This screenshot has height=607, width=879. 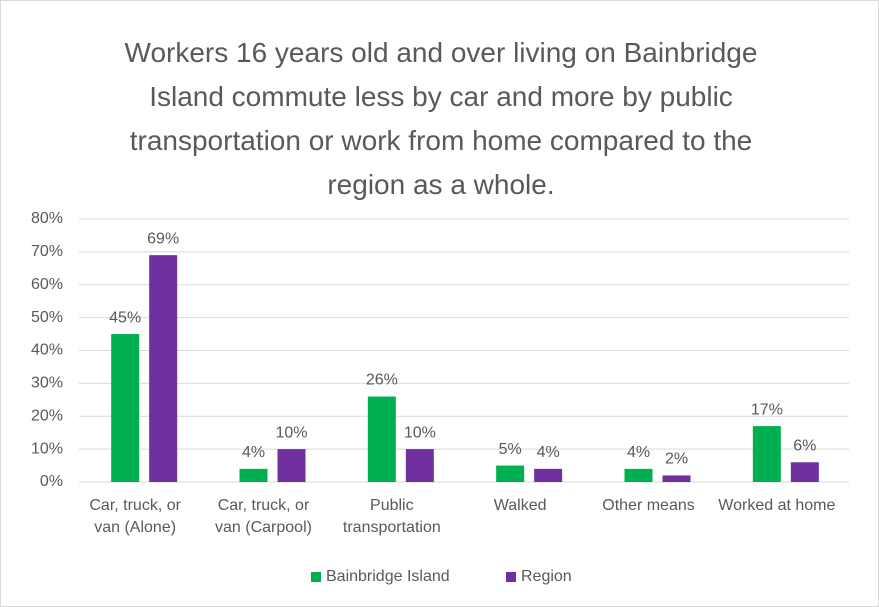 What do you see at coordinates (391, 516) in the screenshot?
I see `x-tick-label: Public transportation` at bounding box center [391, 516].